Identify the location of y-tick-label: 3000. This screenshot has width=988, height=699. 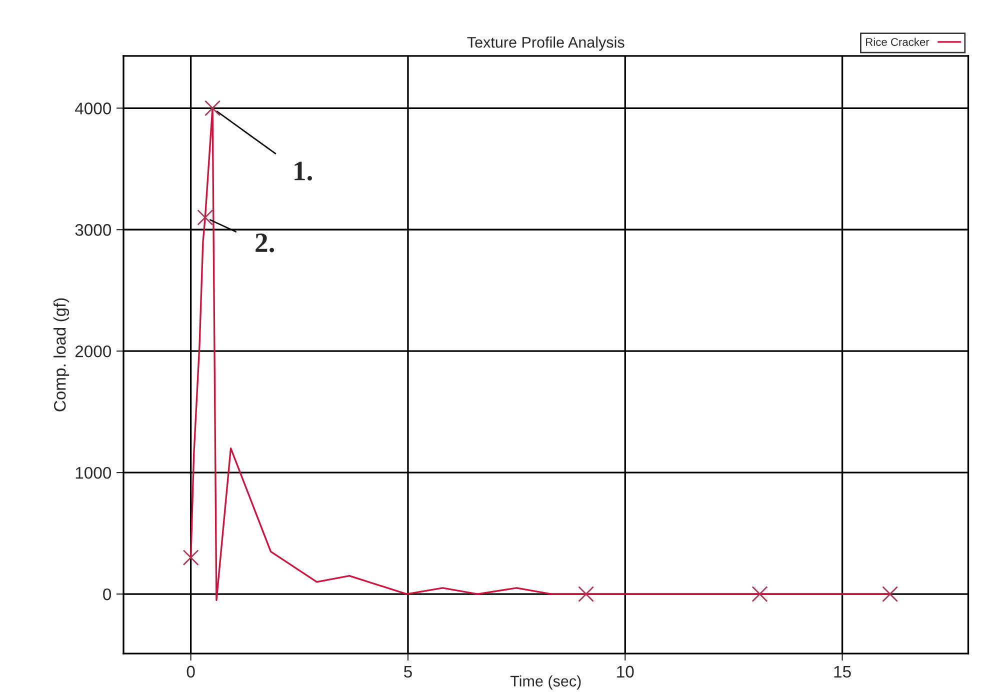
(93, 230).